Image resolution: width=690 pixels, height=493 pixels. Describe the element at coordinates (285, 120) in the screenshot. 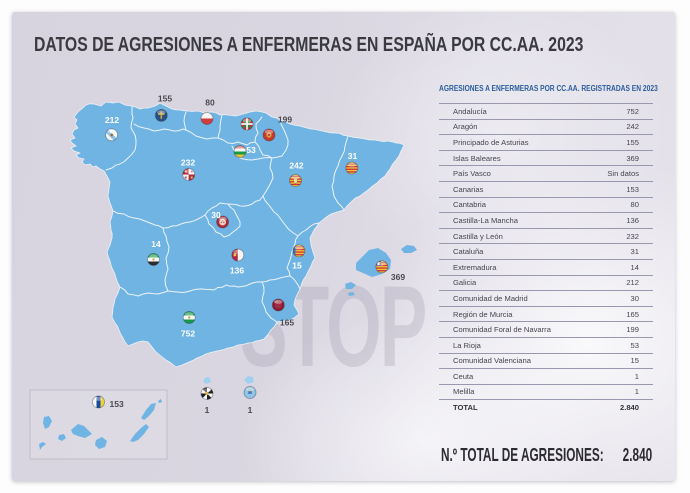

I see `svg-text: 199` at that location.